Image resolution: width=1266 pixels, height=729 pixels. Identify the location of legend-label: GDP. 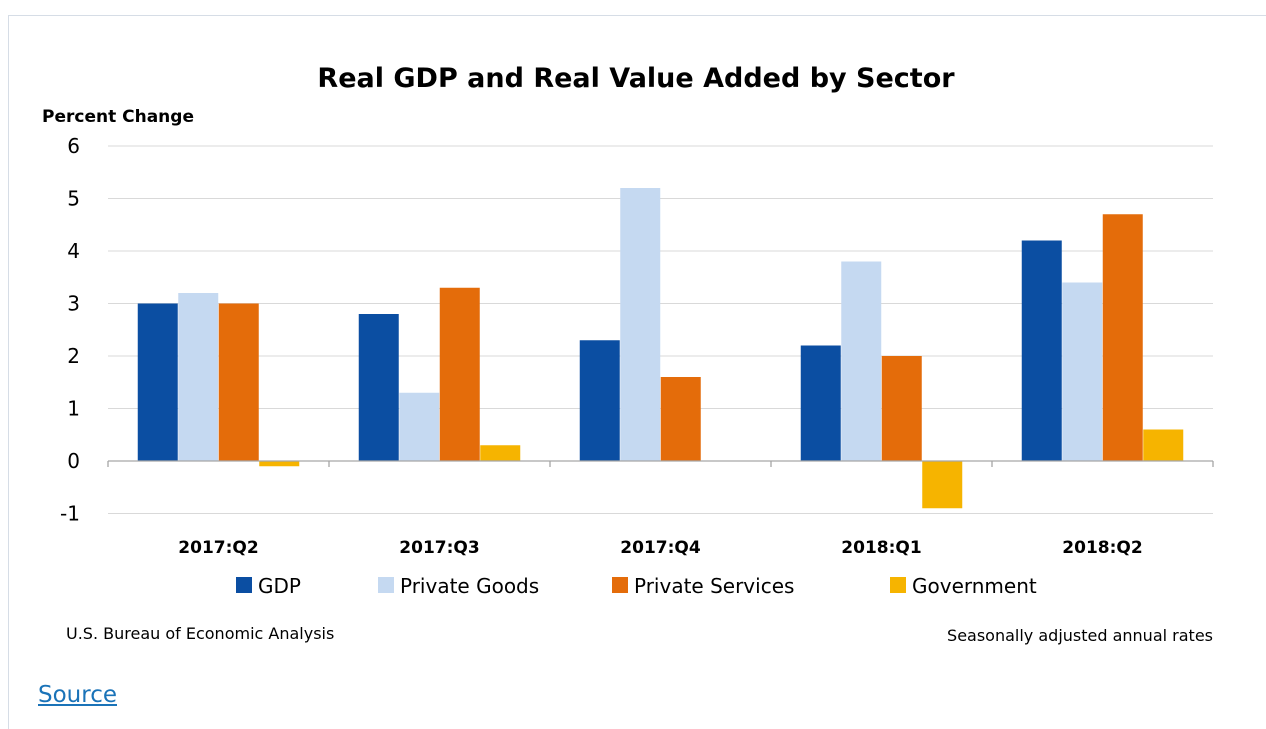
(279, 586).